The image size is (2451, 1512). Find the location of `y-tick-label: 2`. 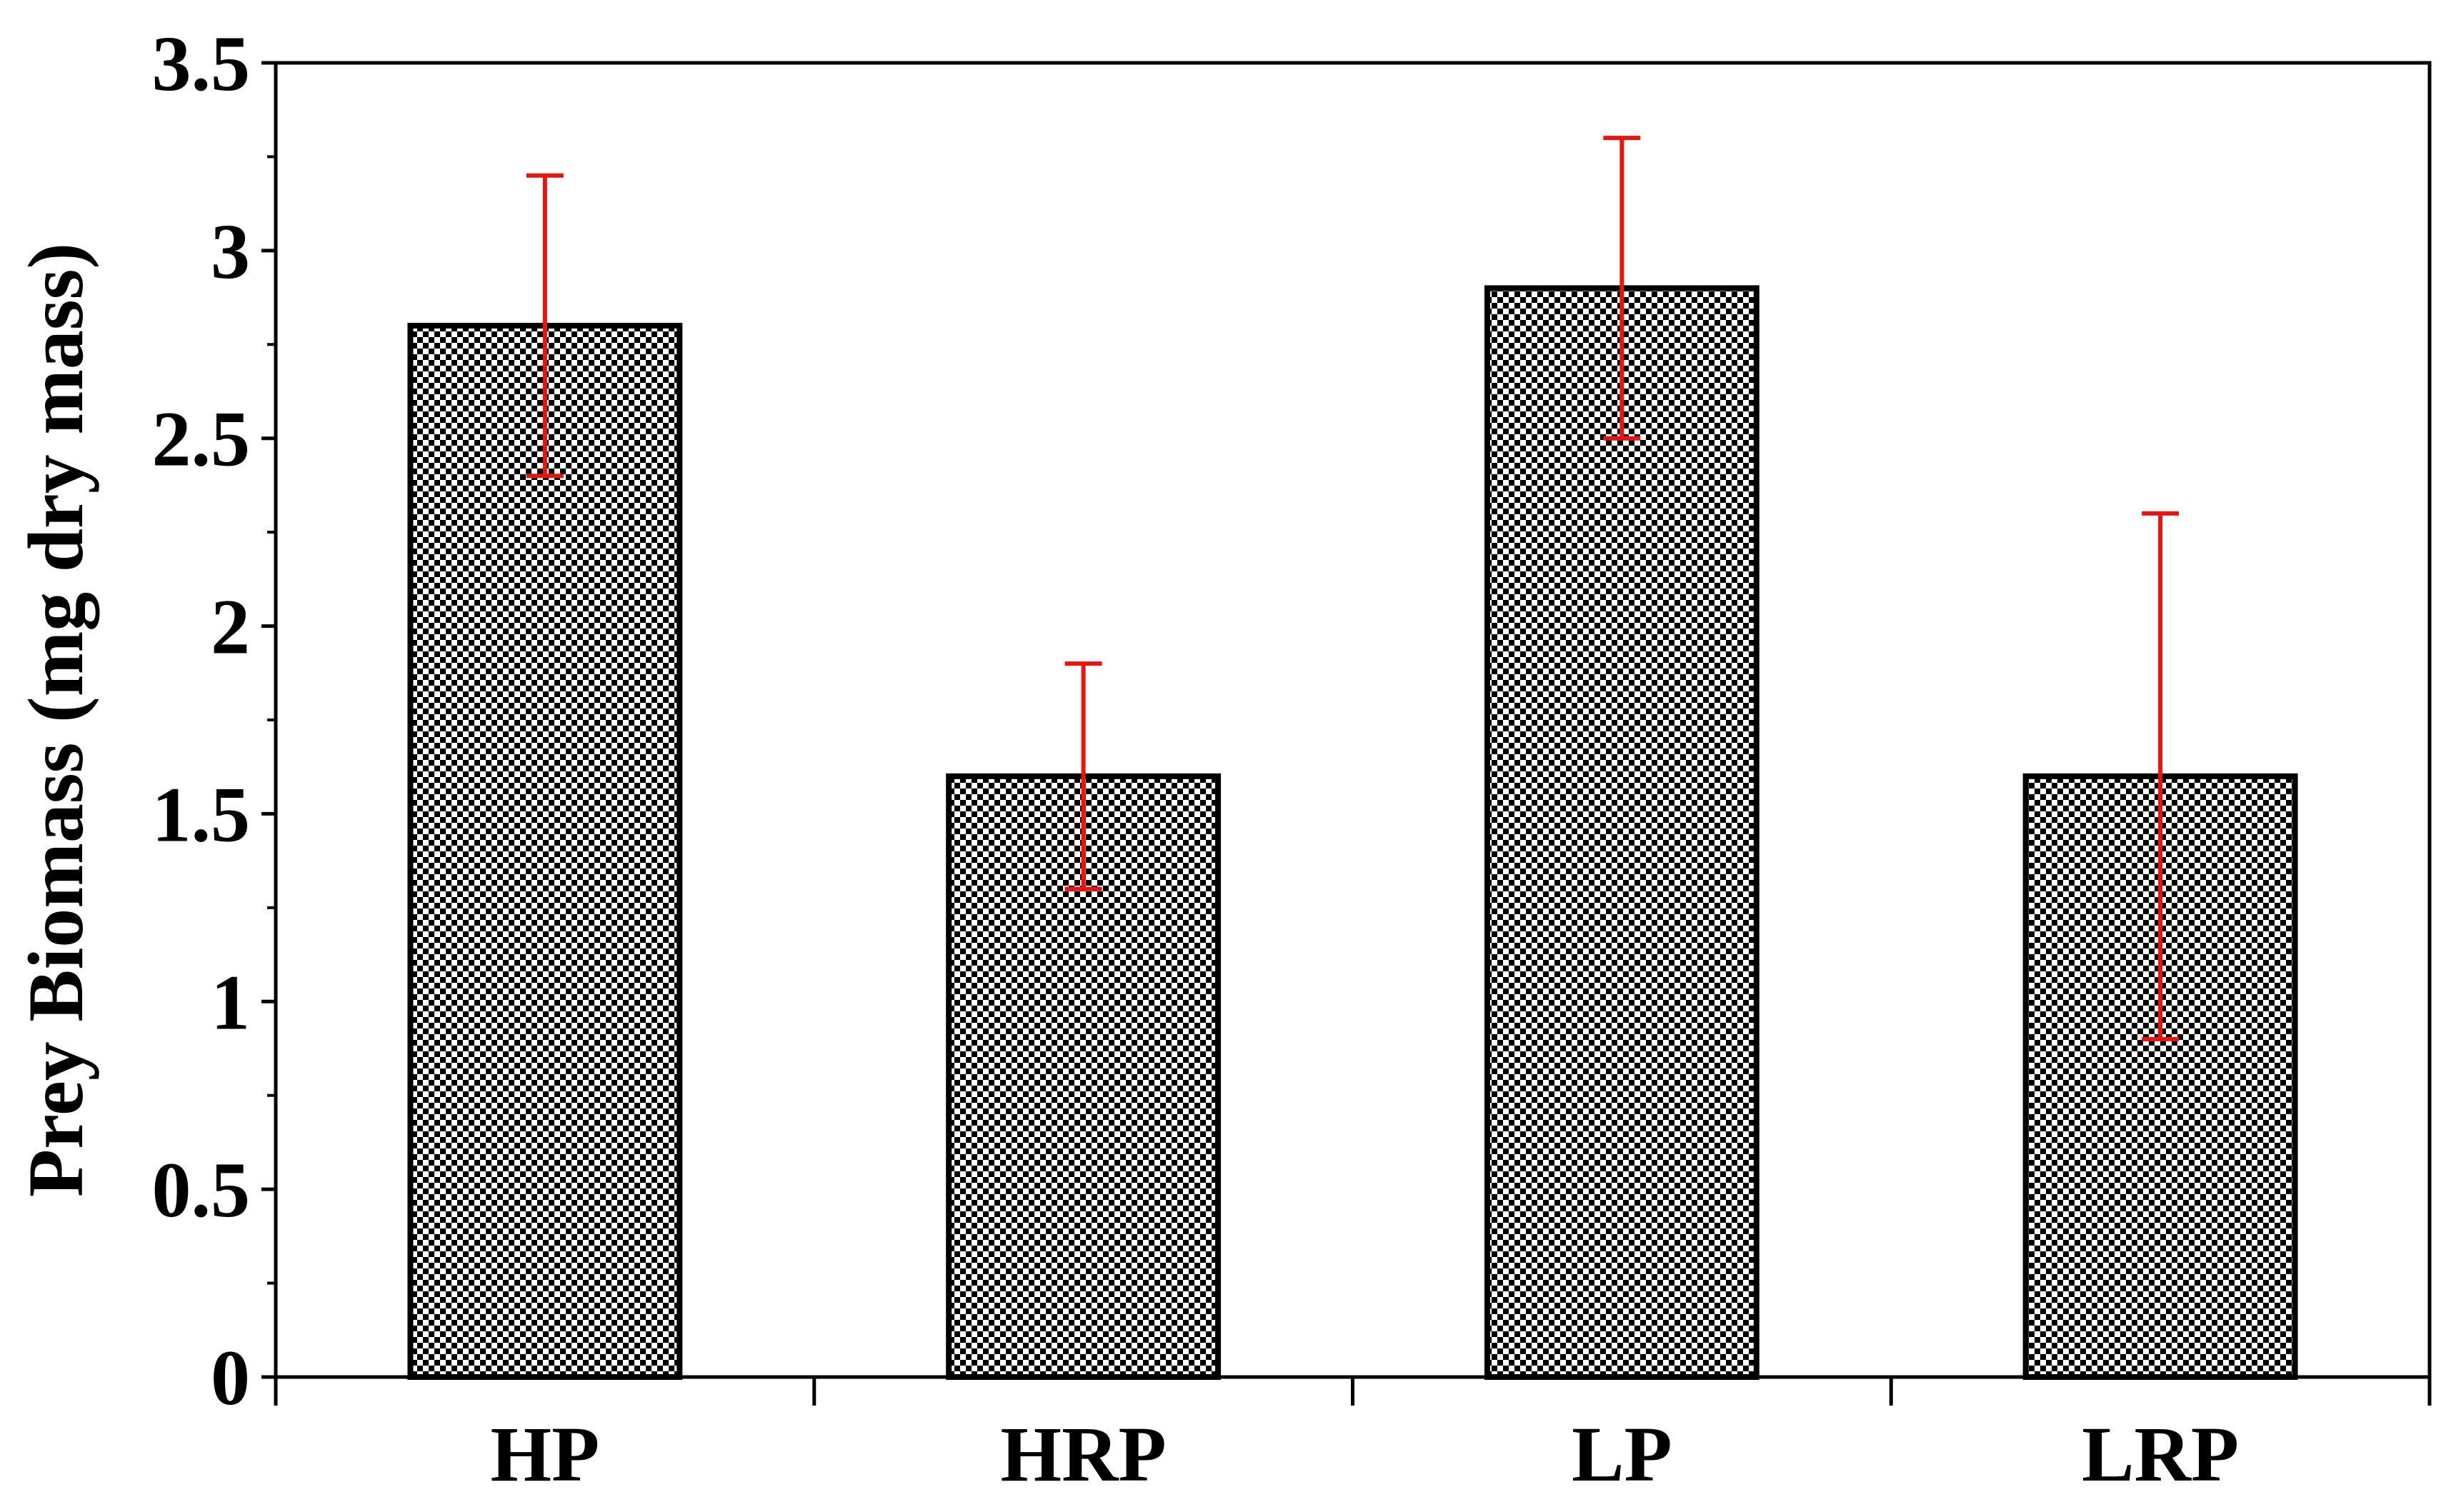

y-tick-label: 2 is located at coordinates (230, 627).